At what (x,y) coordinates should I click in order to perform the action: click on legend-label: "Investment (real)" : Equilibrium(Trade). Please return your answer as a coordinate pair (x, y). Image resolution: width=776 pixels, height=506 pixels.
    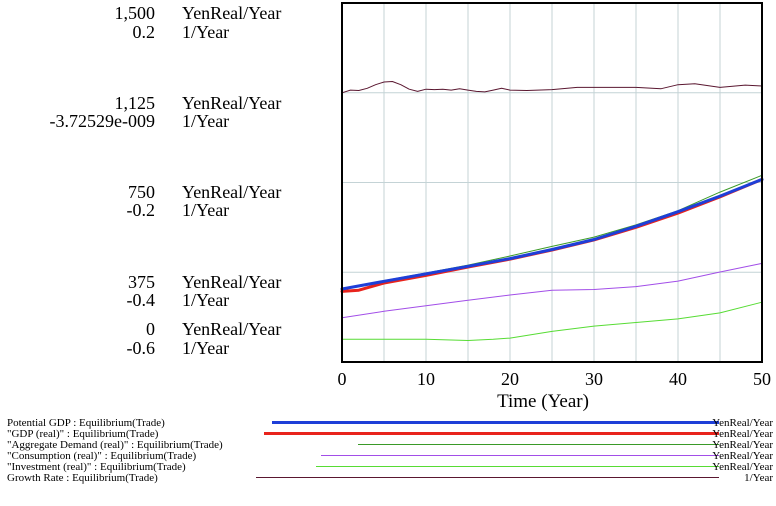
    Looking at the image, I should click on (96, 467).